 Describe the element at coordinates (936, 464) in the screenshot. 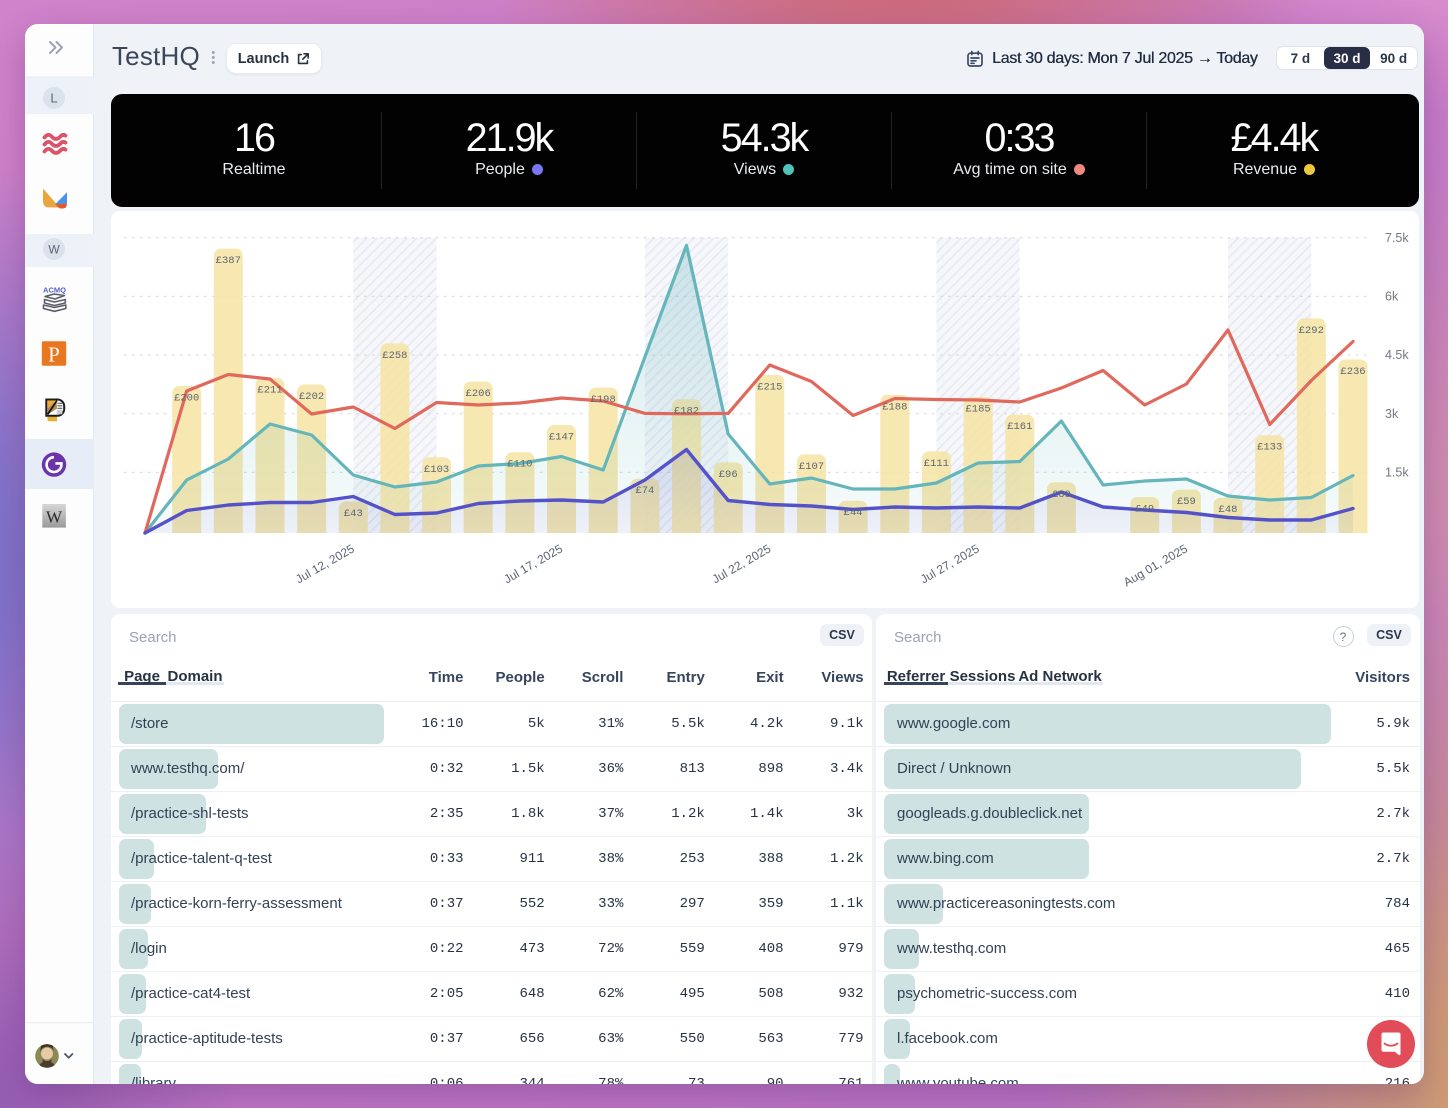

I see `svg-text: £111` at that location.